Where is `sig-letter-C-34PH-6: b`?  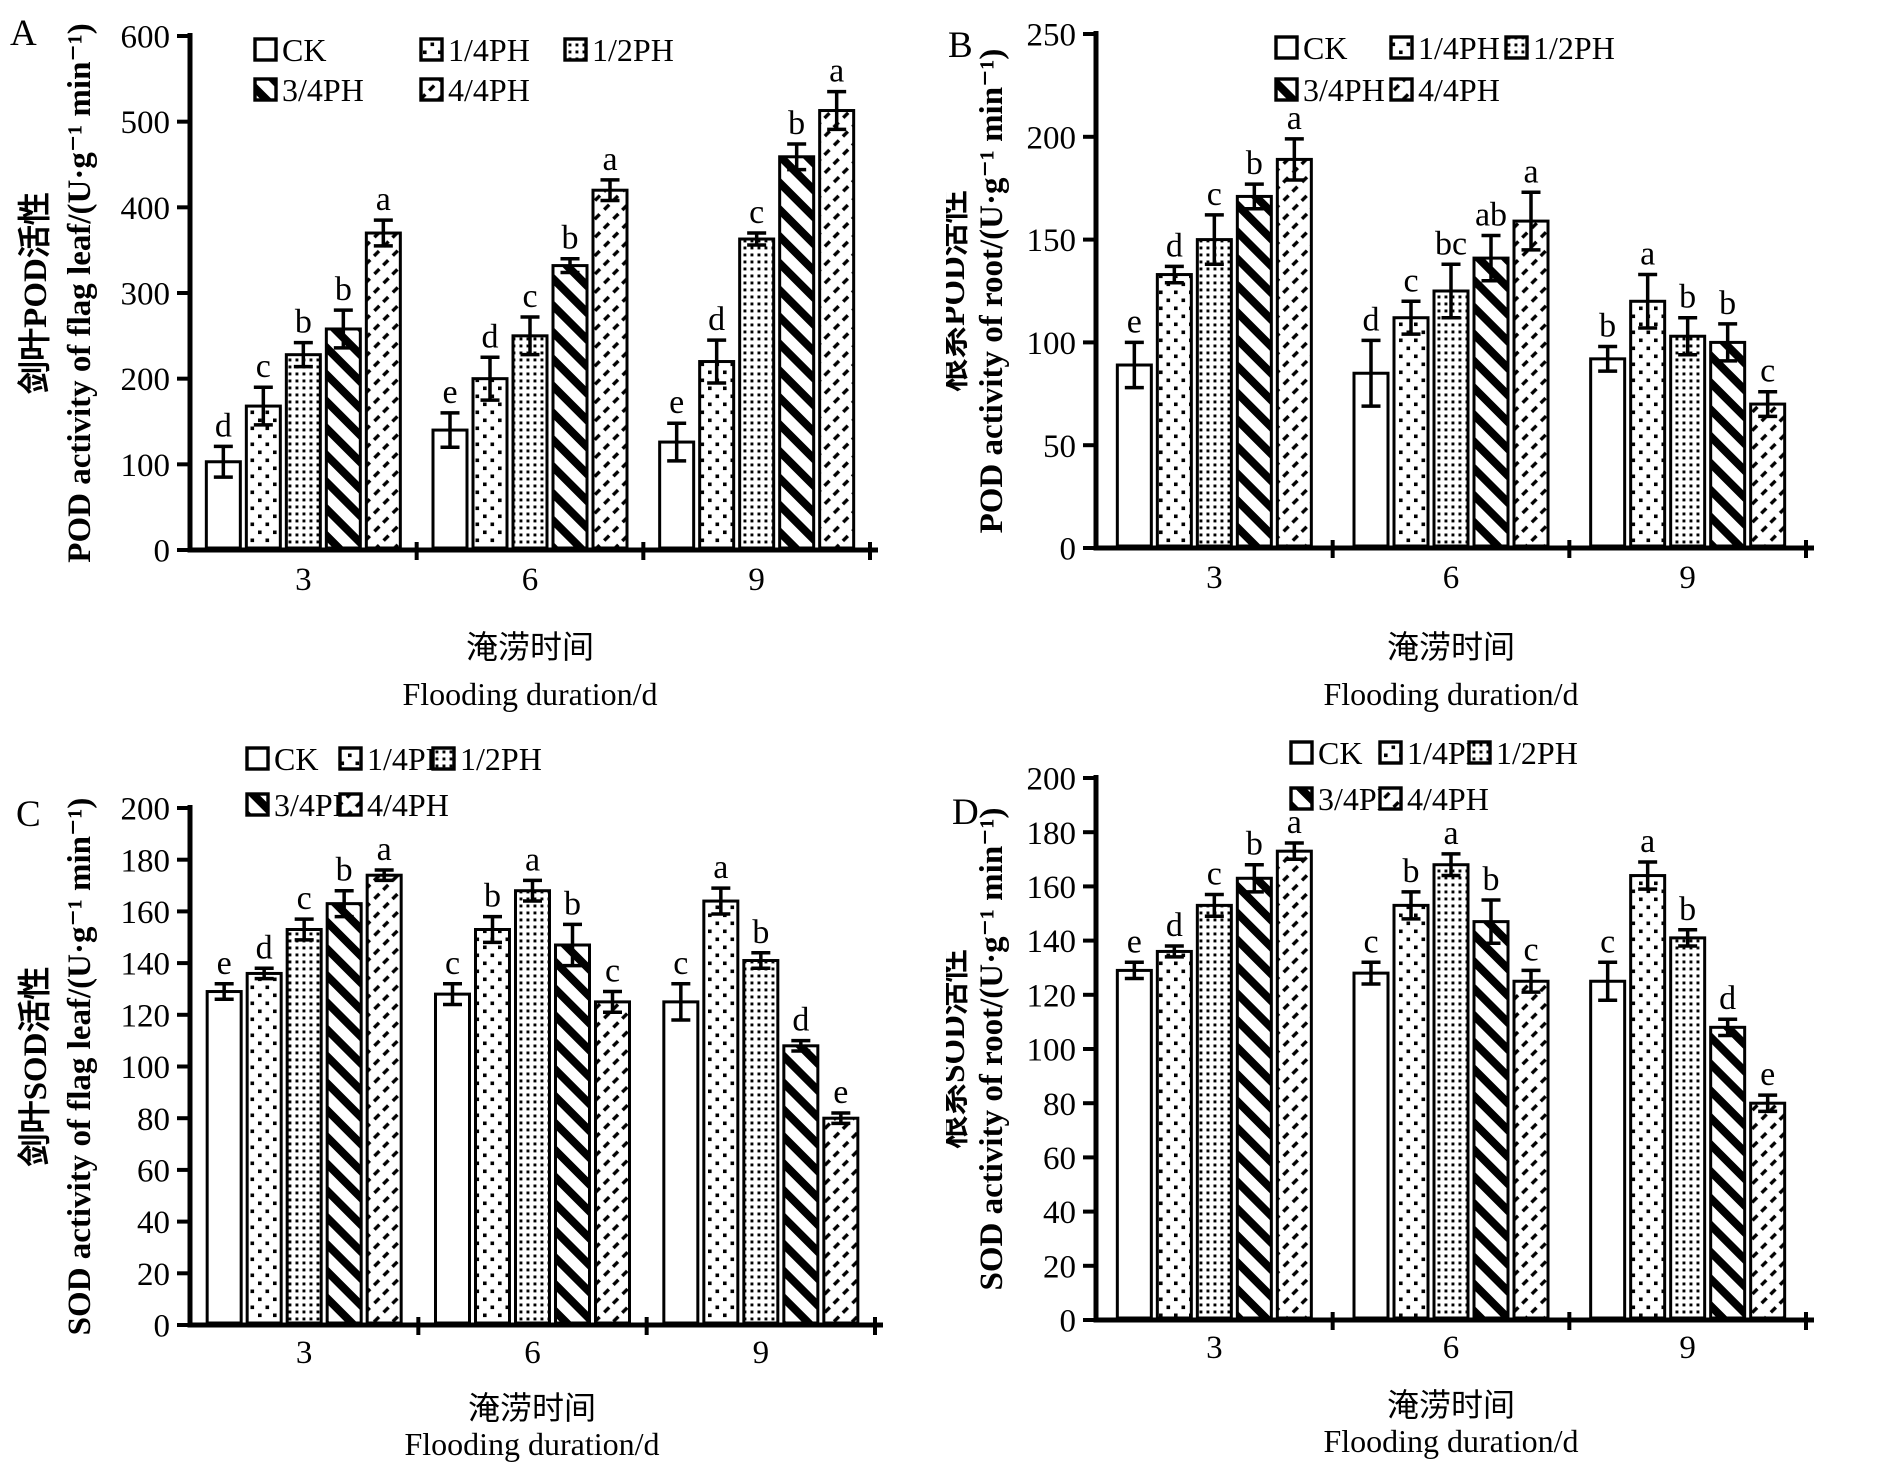 sig-letter-C-34PH-6: b is located at coordinates (572, 903).